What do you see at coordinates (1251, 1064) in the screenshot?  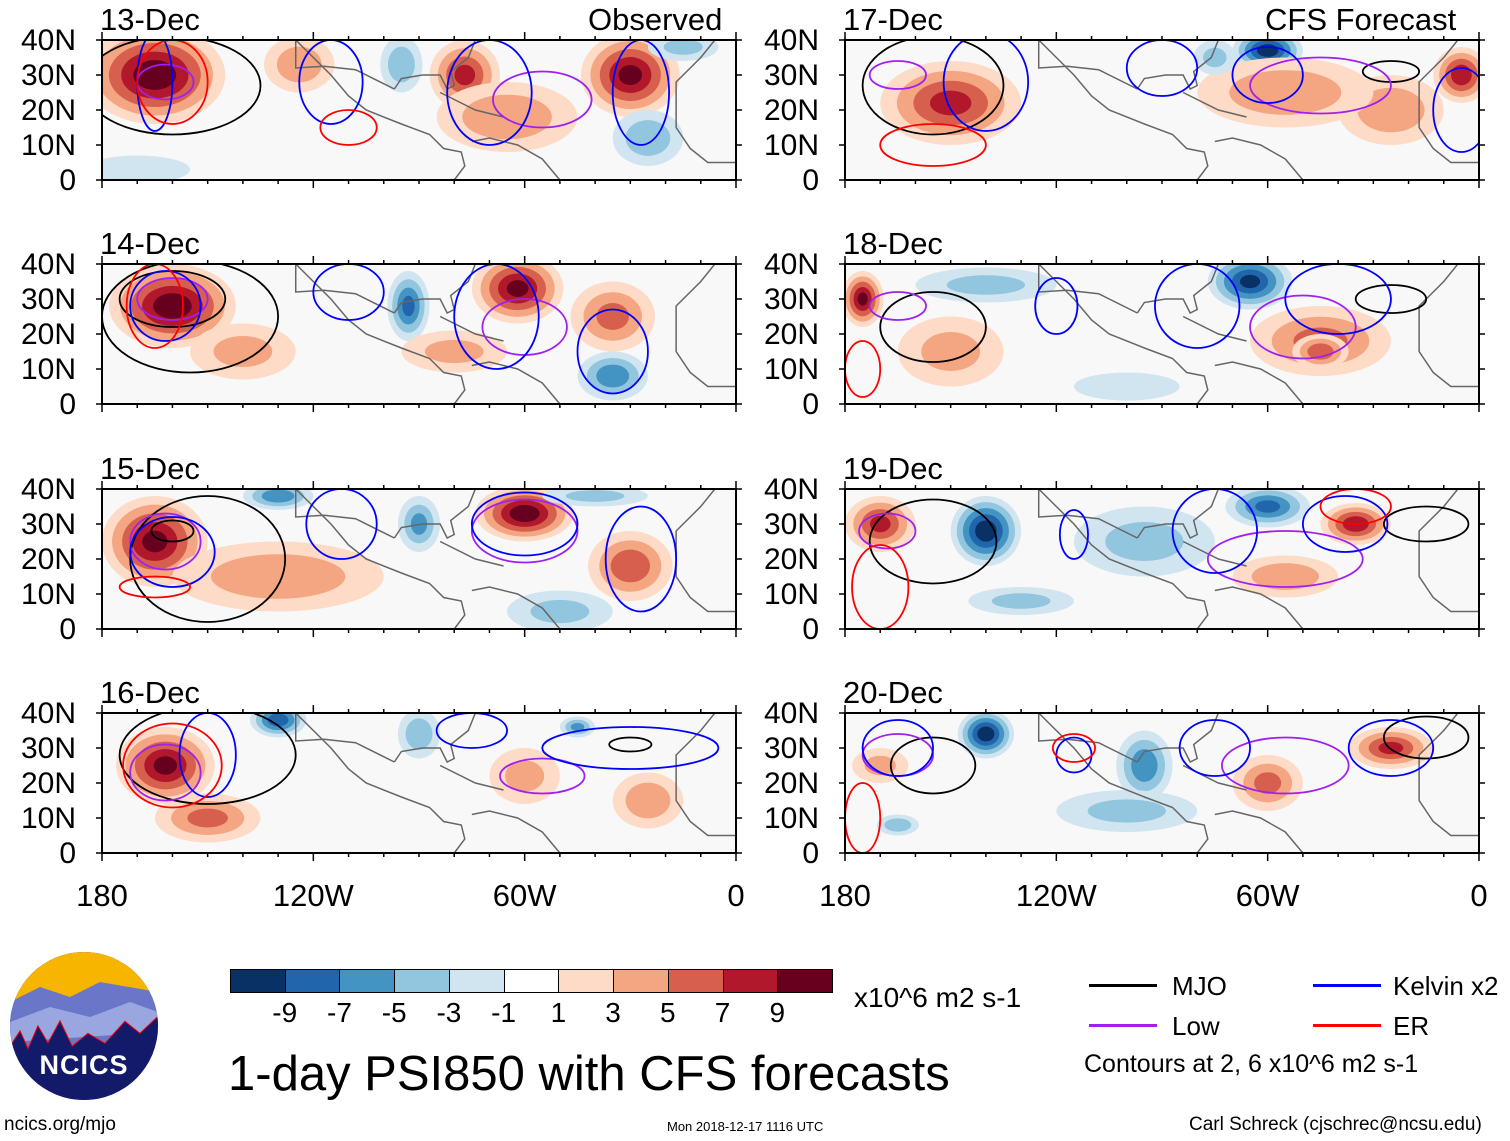 I see `contour-note: Contours at 2, 6 x10^6 m2 s-1` at bounding box center [1251, 1064].